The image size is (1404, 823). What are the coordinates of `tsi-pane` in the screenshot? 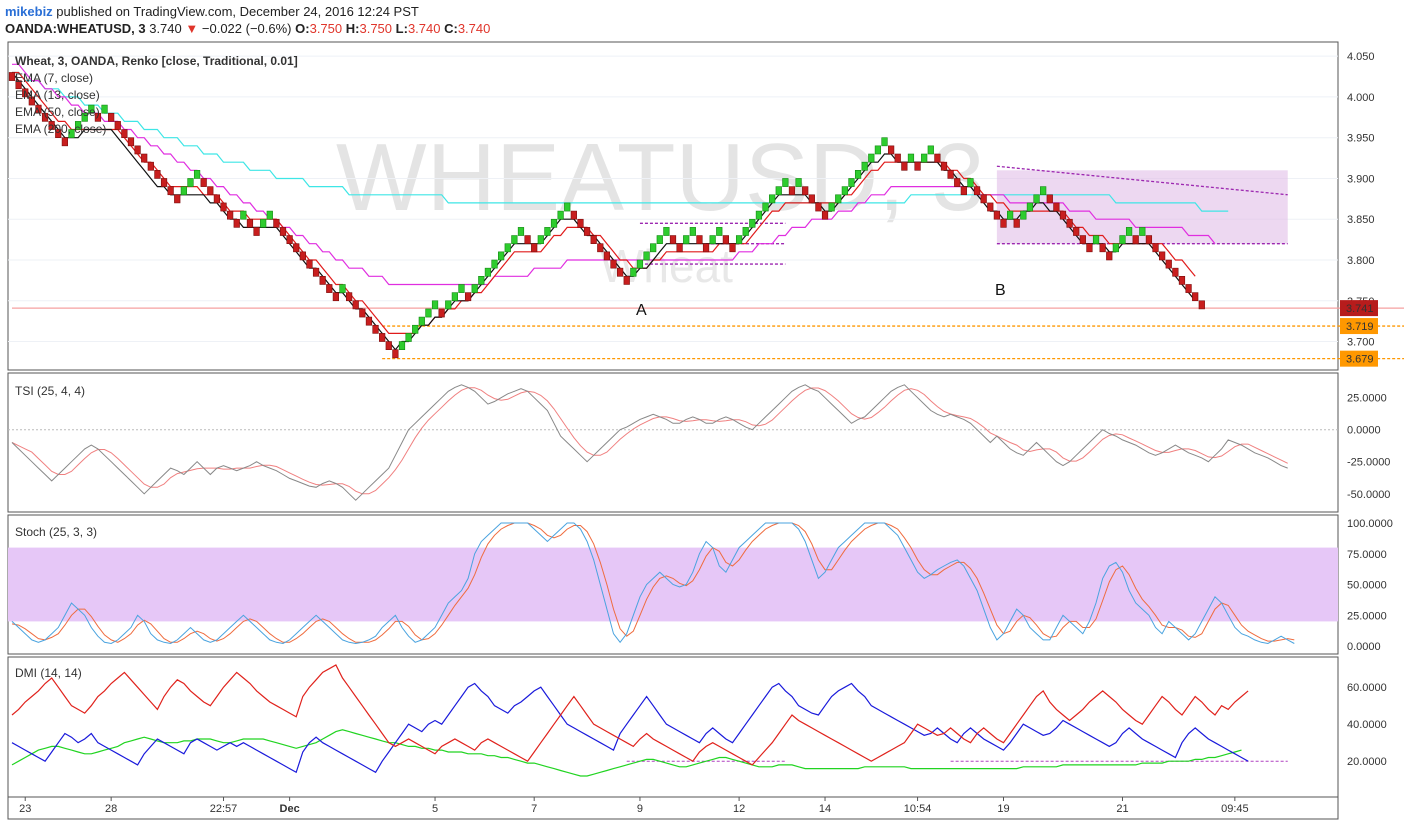 It's located at (673, 442).